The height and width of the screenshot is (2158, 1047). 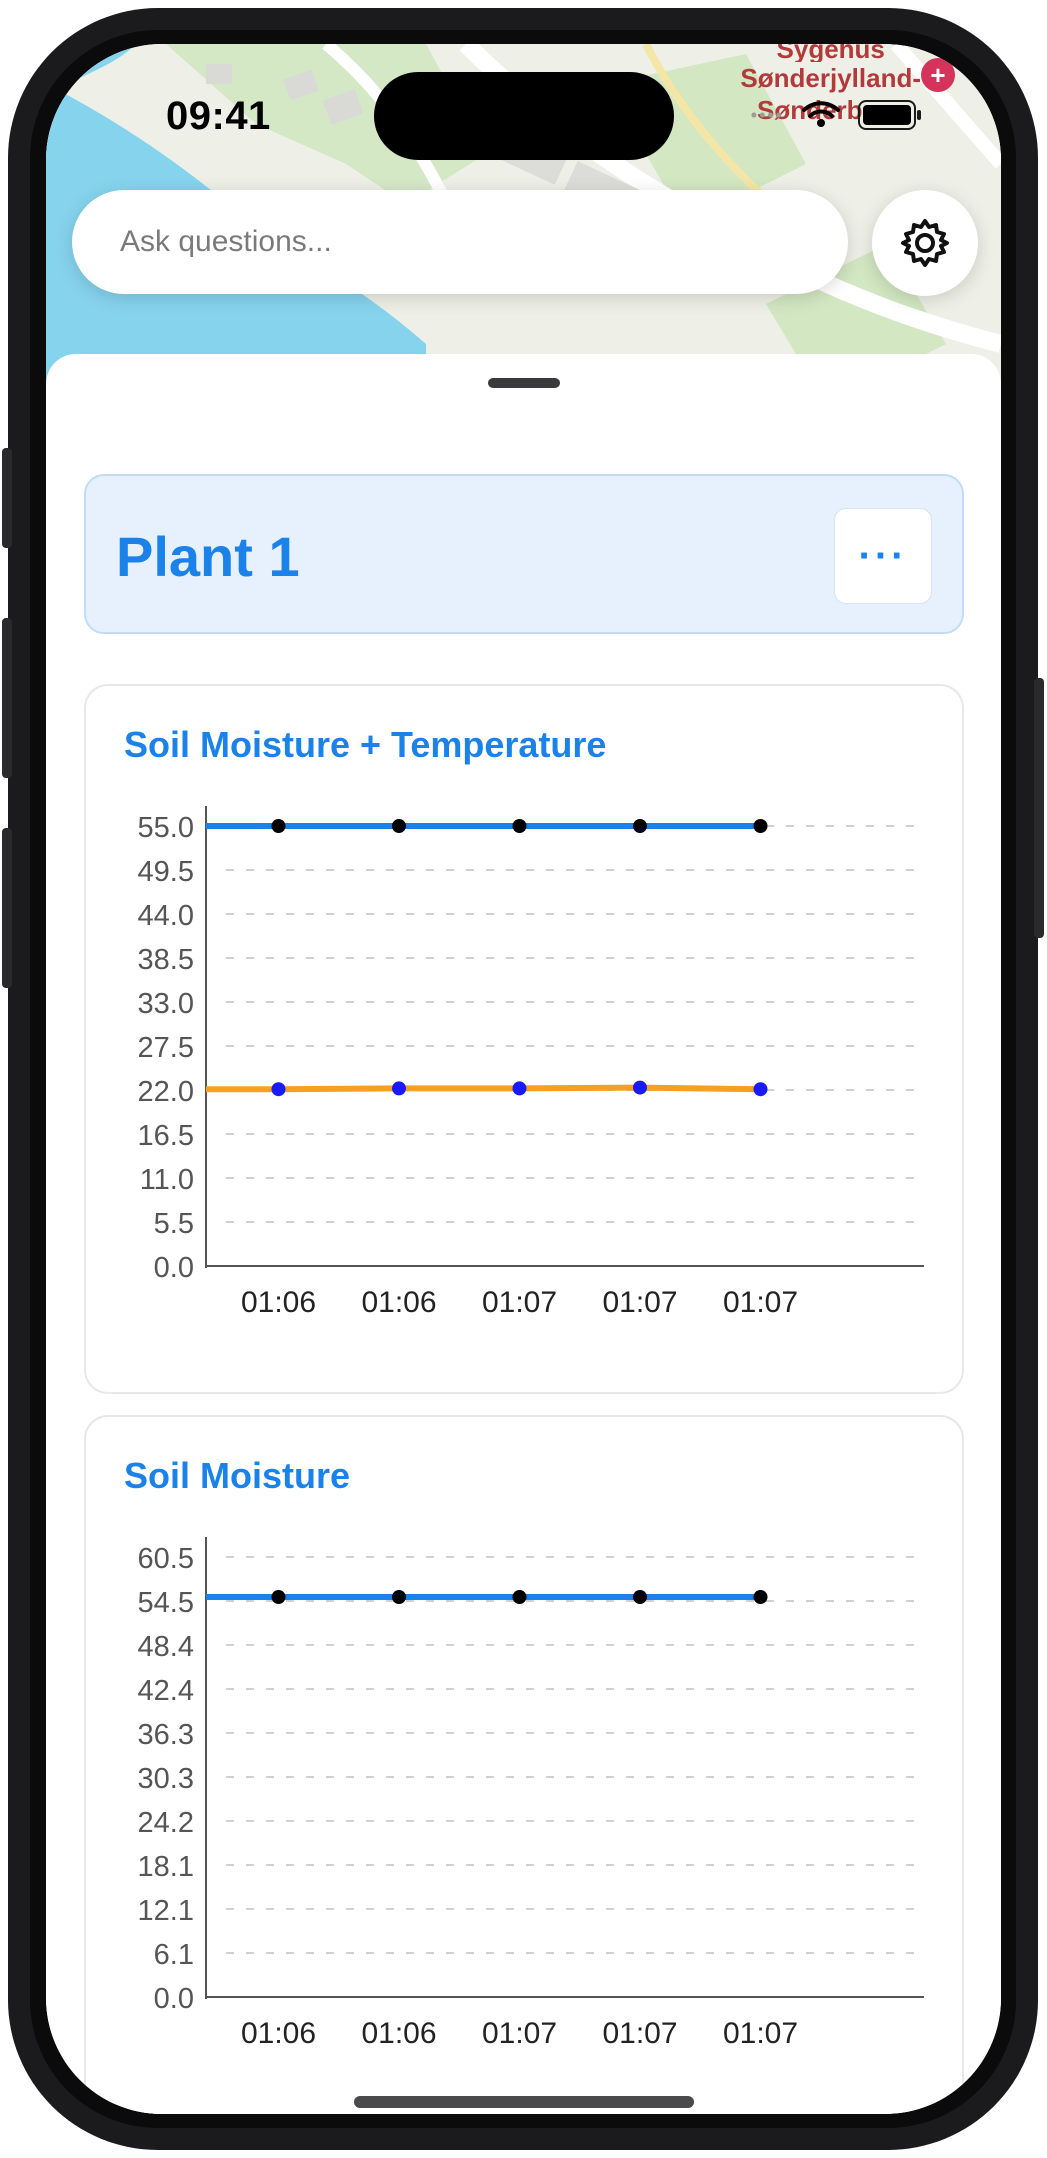 I want to click on y-tick-label: 33.0, so click(x=166, y=1004).